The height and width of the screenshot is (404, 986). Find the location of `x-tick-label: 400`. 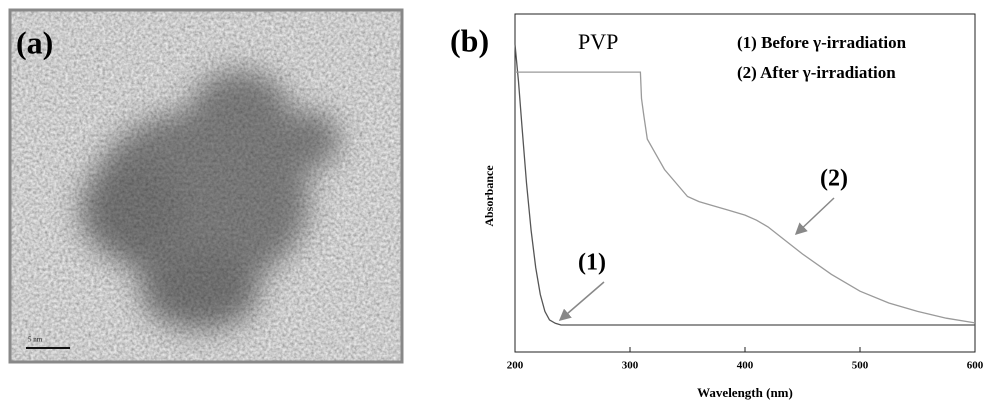

x-tick-label: 400 is located at coordinates (745, 366).